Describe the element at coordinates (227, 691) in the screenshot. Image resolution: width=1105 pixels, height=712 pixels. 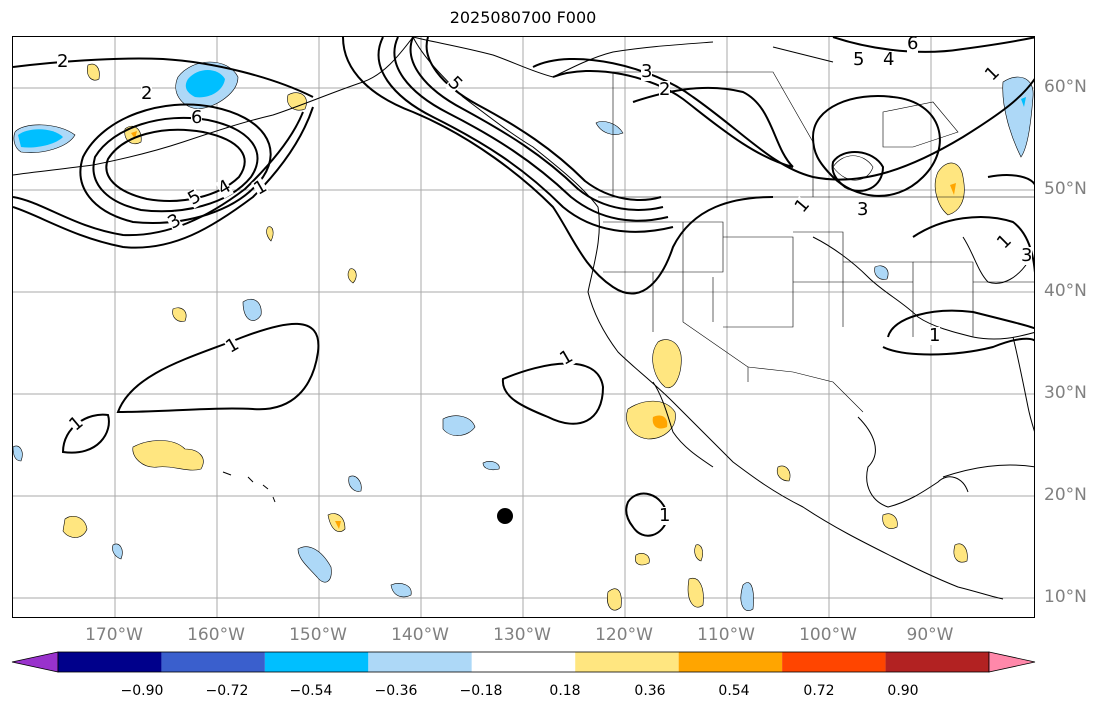
I see `colorbar-tick: −0.72` at that location.